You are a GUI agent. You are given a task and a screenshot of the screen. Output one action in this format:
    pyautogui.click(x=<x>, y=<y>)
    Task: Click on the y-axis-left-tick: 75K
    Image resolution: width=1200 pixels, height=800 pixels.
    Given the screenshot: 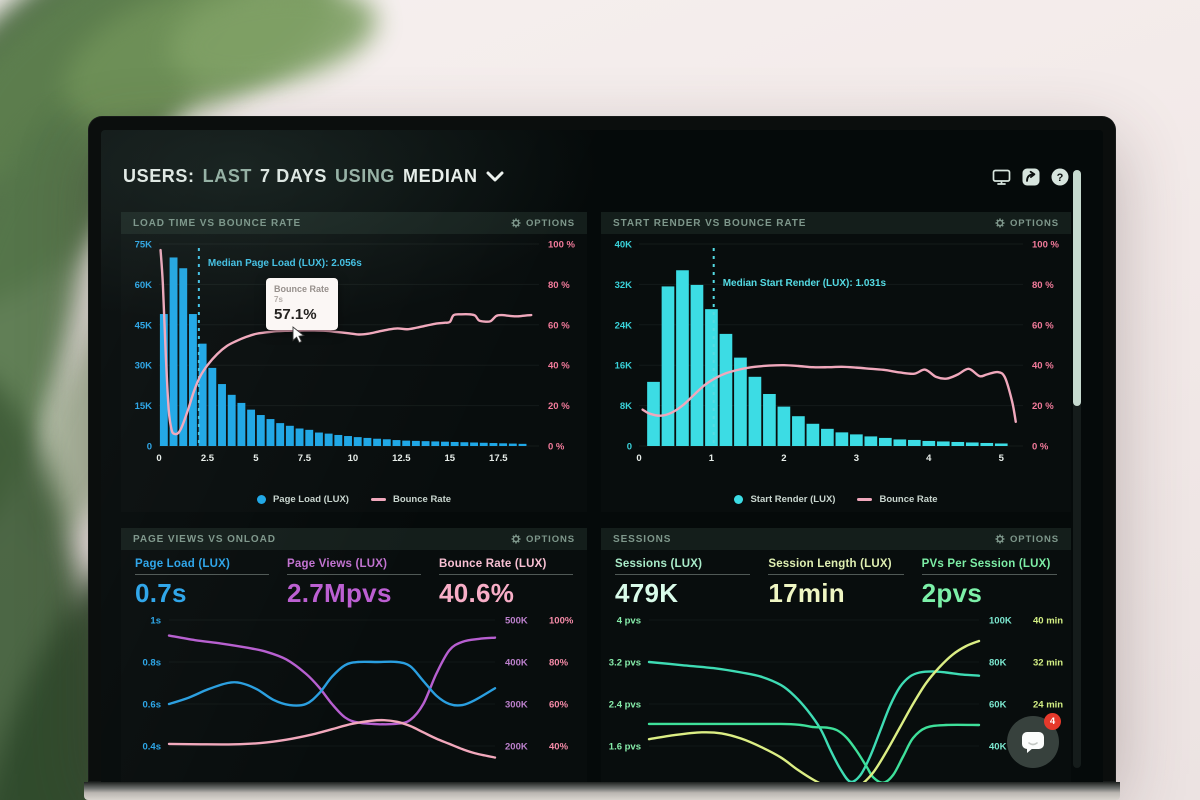 What is the action you would take?
    pyautogui.click(x=144, y=245)
    